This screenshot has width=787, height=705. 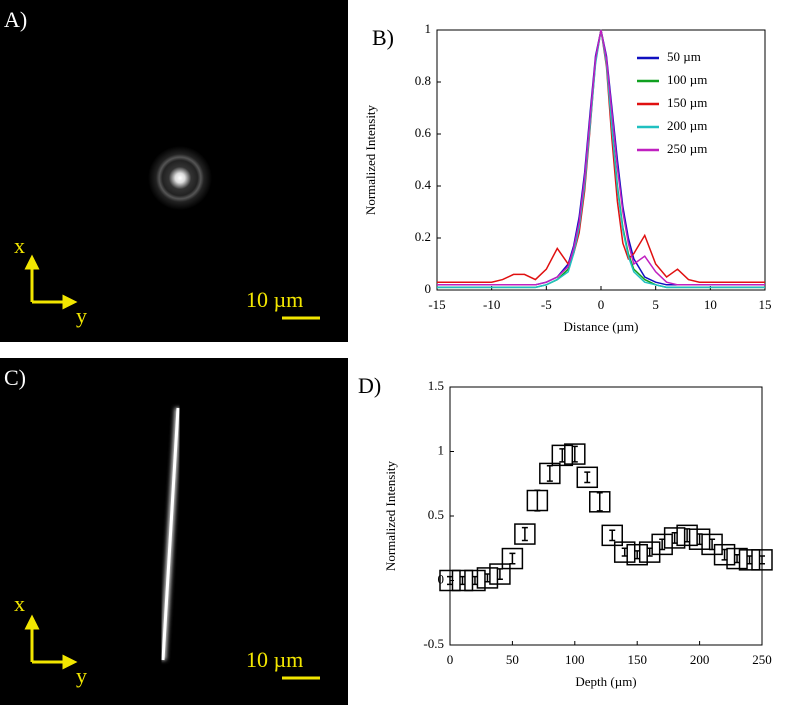 I want to click on legend-label: 50 µm, so click(x=684, y=56).